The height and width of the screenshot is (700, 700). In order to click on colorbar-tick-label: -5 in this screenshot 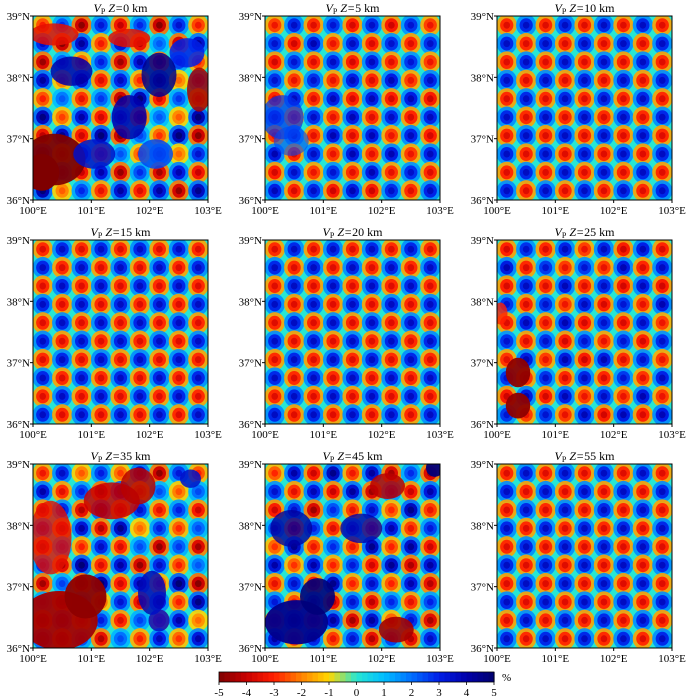, I will do `click(219, 693)`.